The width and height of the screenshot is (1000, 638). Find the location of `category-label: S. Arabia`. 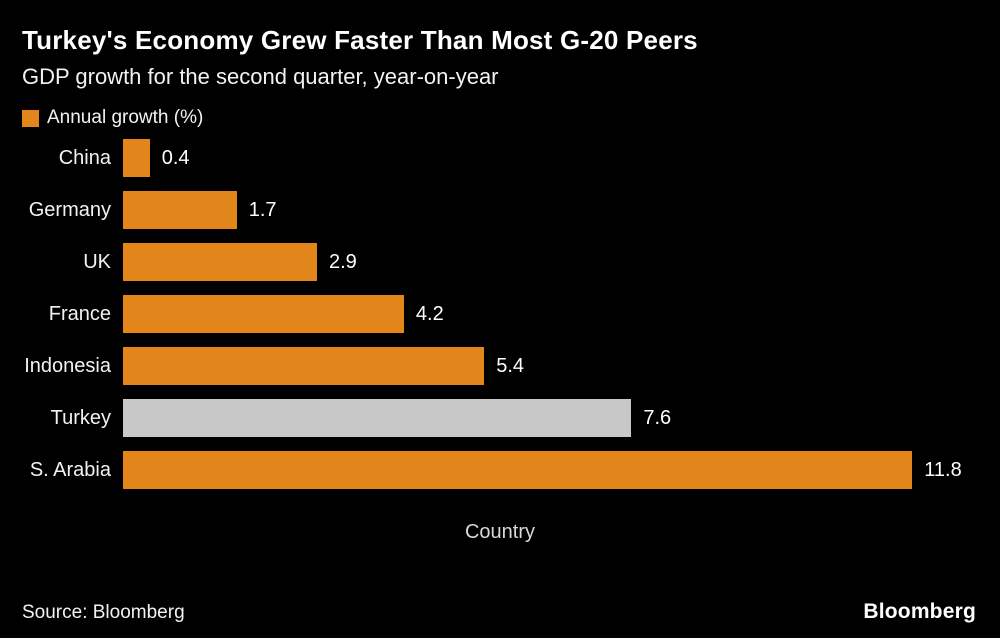

category-label: S. Arabia is located at coordinates (70, 469).